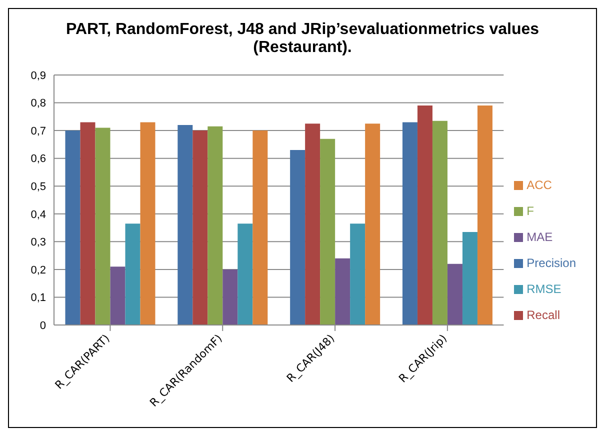 The height and width of the screenshot is (434, 605). Describe the element at coordinates (539, 237) in the screenshot. I see `legend-label: MAE` at that location.